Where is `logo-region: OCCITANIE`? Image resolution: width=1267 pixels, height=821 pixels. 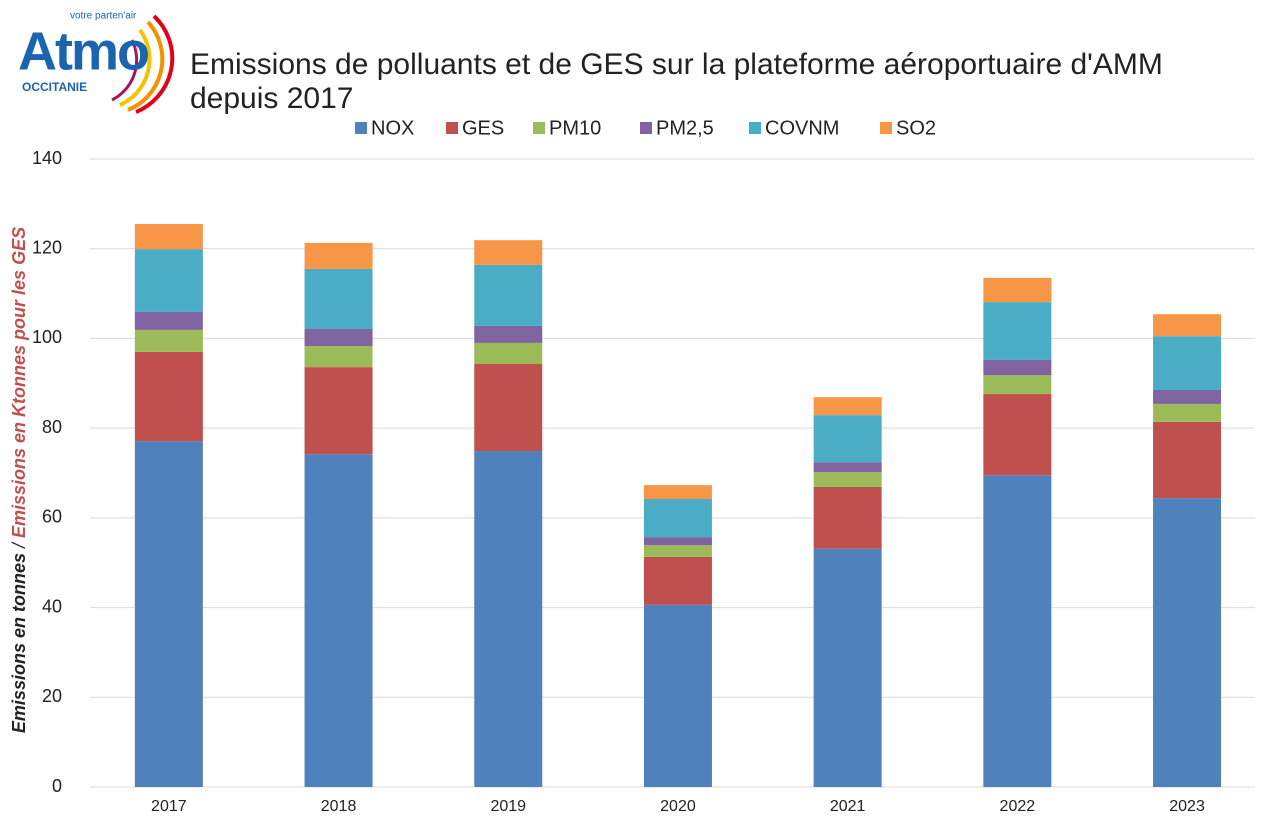
logo-region: OCCITANIE is located at coordinates (54, 87).